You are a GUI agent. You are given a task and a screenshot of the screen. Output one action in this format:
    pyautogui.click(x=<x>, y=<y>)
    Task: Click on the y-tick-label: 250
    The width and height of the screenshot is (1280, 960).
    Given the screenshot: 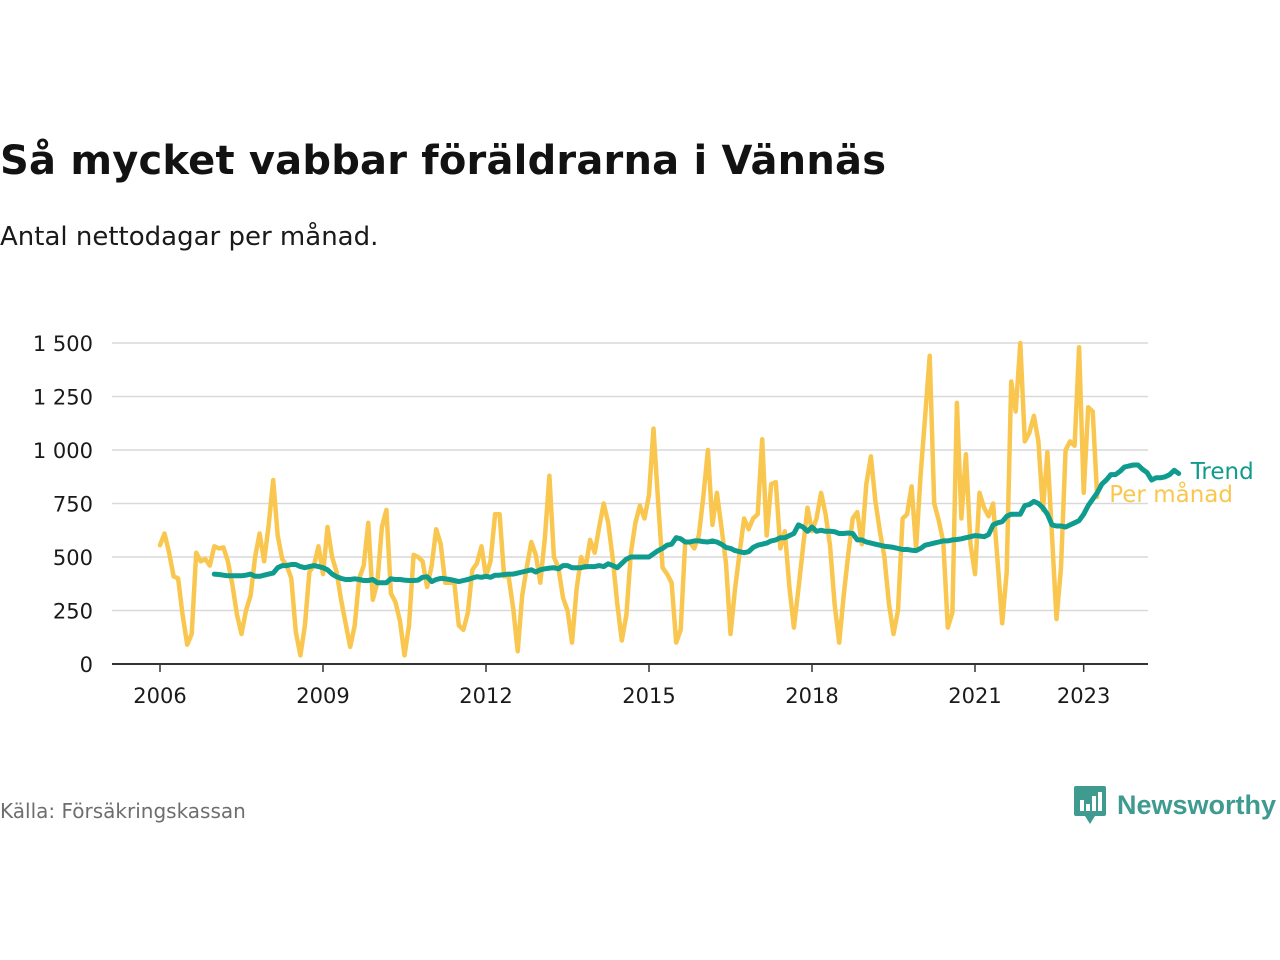 What is the action you would take?
    pyautogui.click(x=73, y=612)
    